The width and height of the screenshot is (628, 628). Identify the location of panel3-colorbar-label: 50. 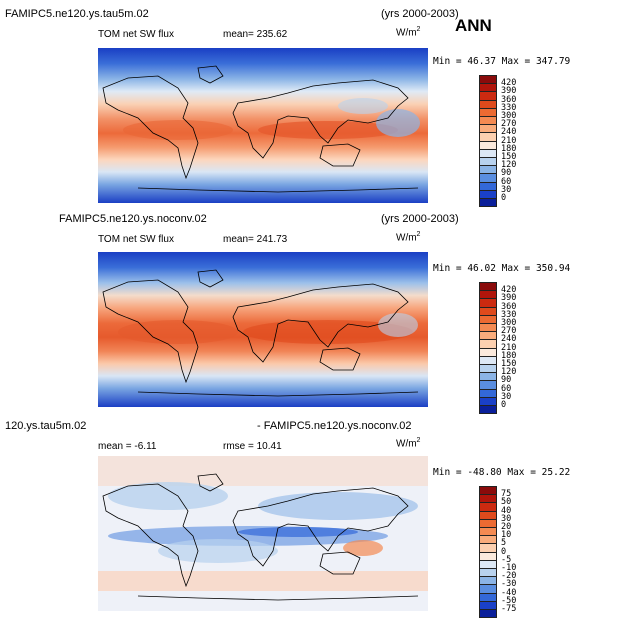
(506, 502).